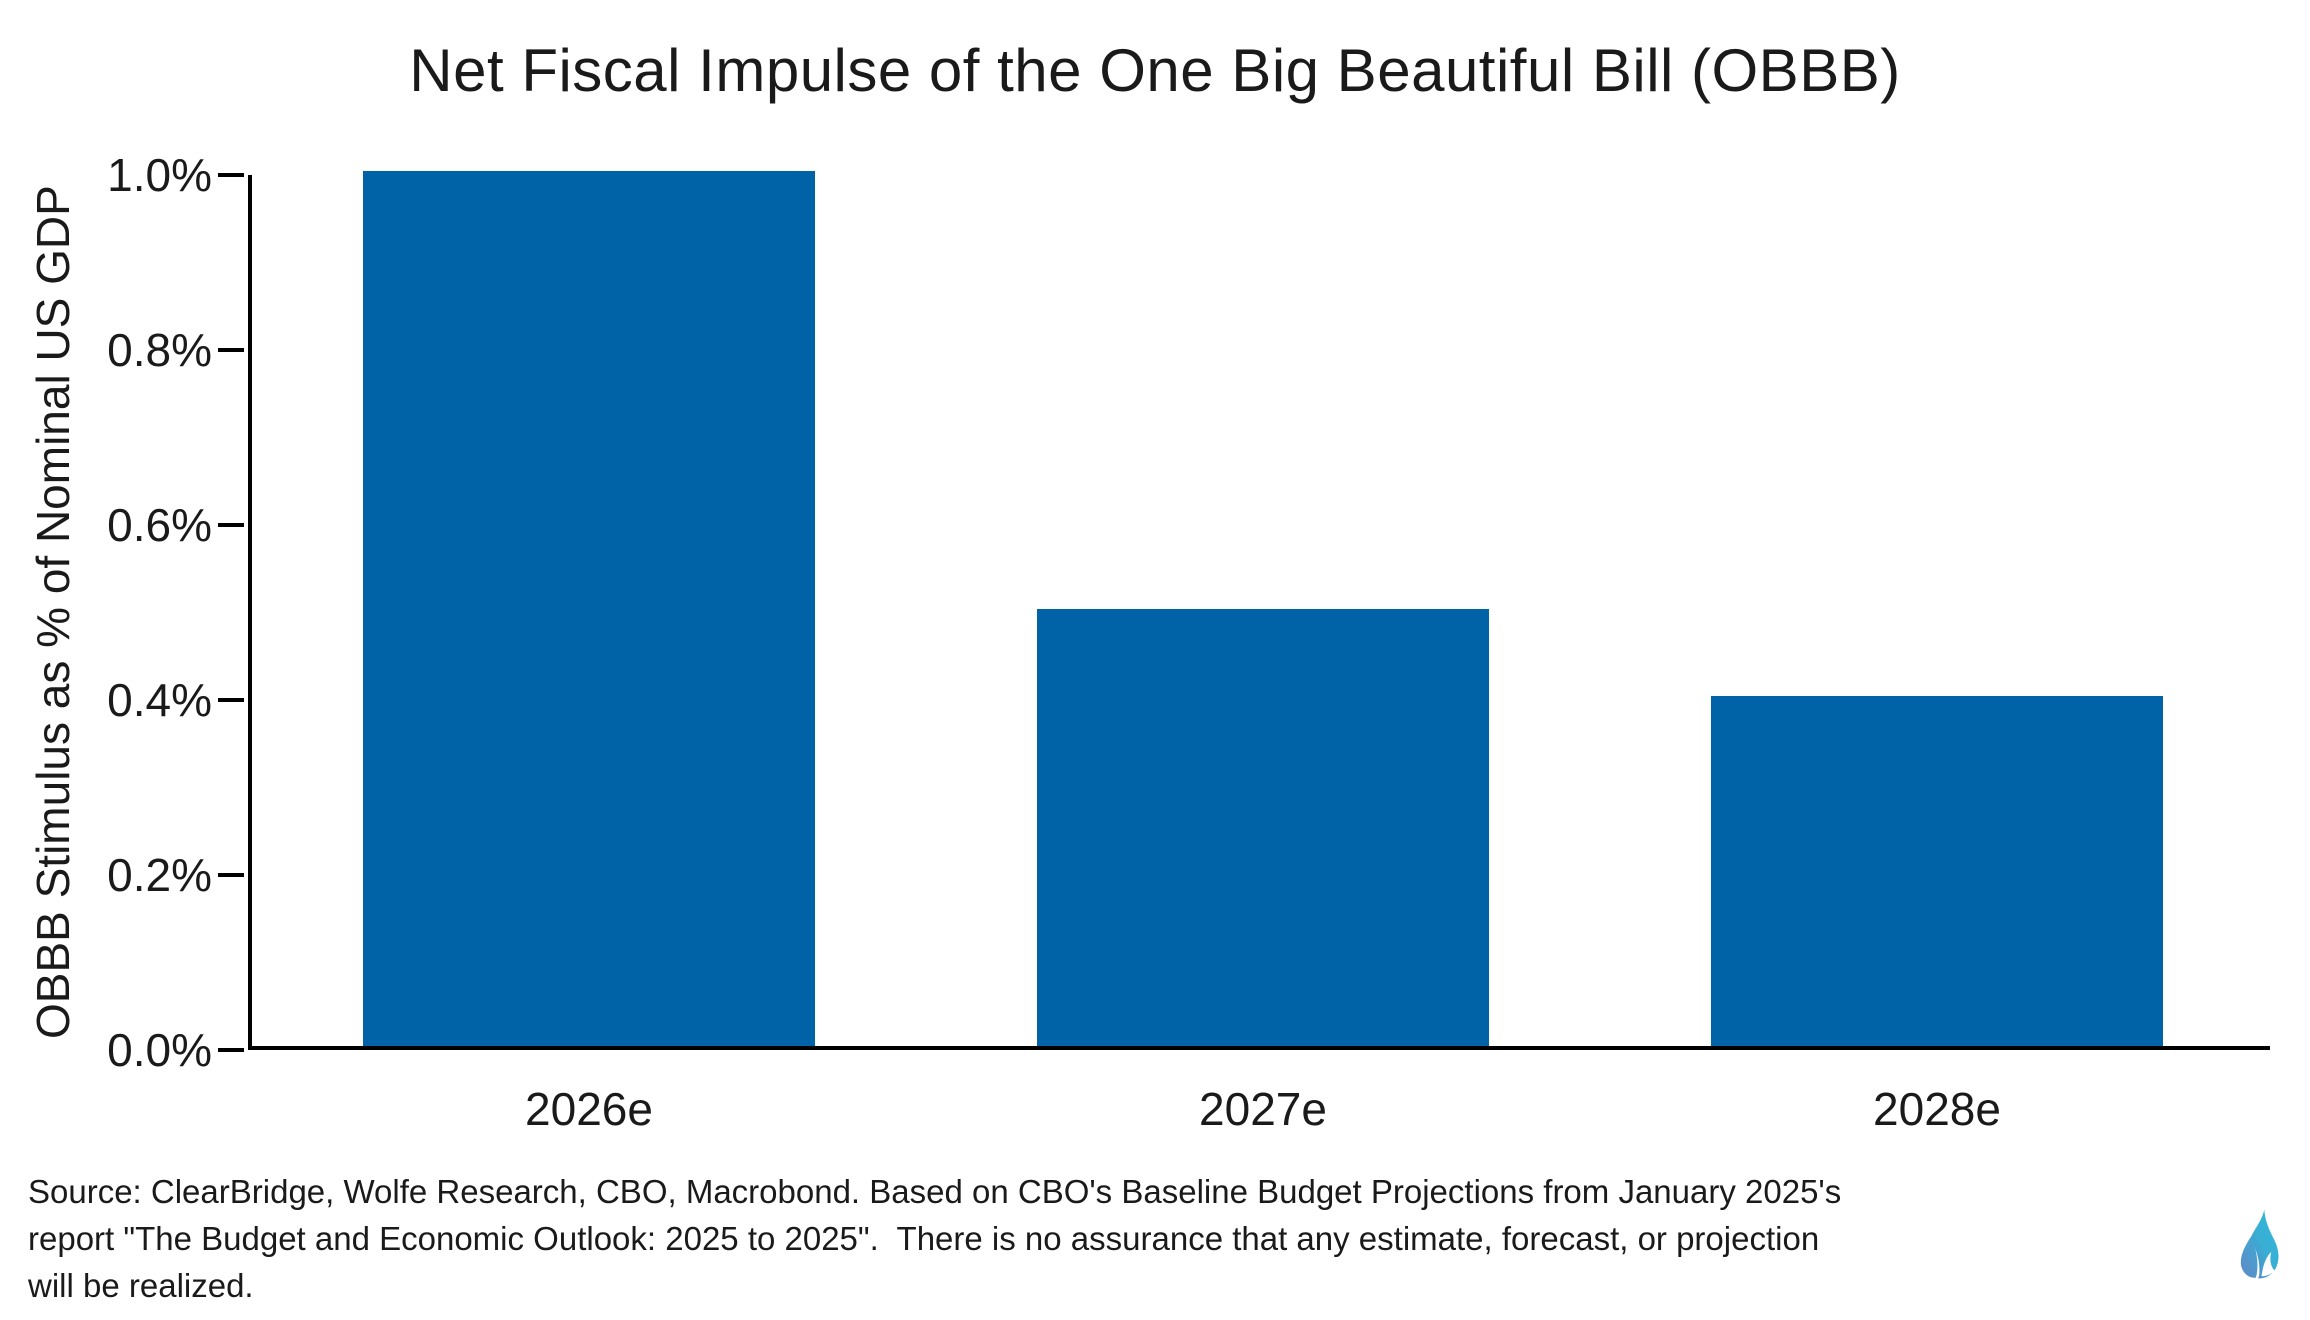 The image size is (2310, 1320). I want to click on flame-main-shape, so click(2264, 1244).